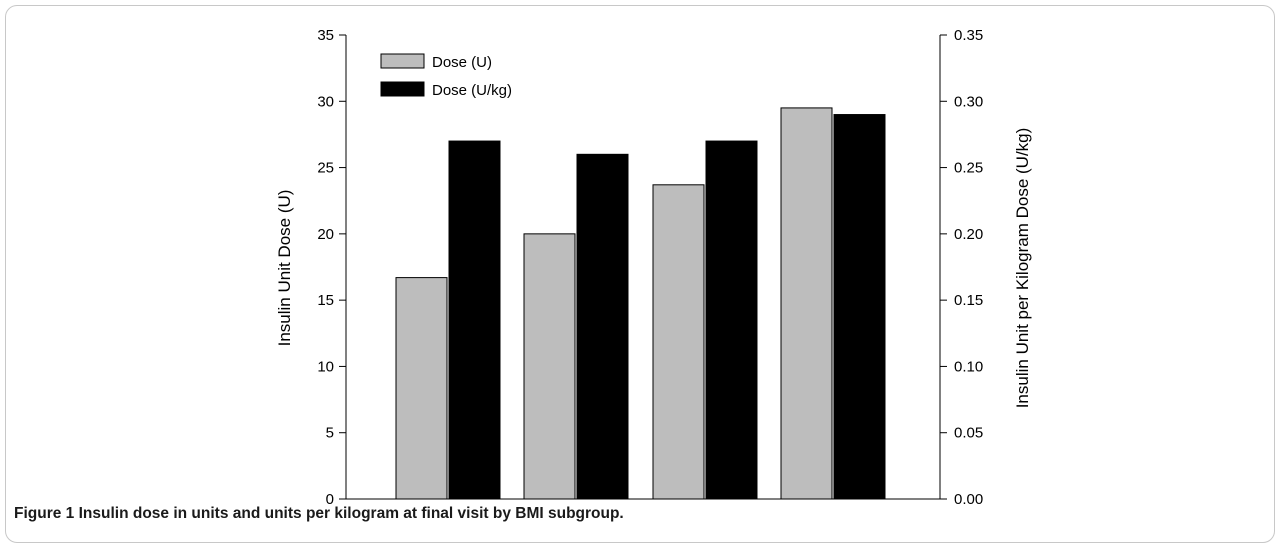 The width and height of the screenshot is (1282, 550). Describe the element at coordinates (325, 101) in the screenshot. I see `left-tick-label: 30` at that location.